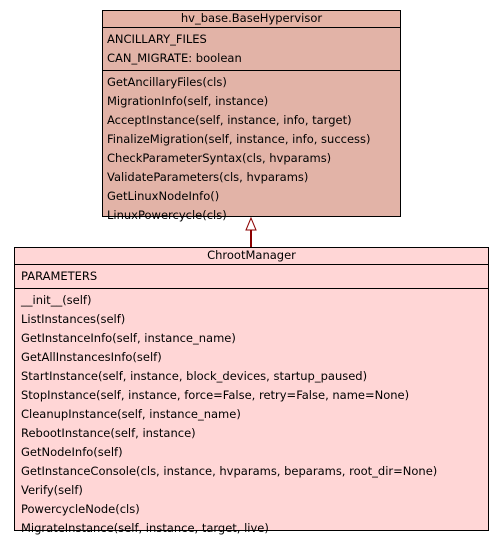 This screenshot has height=541, width=504. I want to click on method: Verify(self), so click(52, 490).